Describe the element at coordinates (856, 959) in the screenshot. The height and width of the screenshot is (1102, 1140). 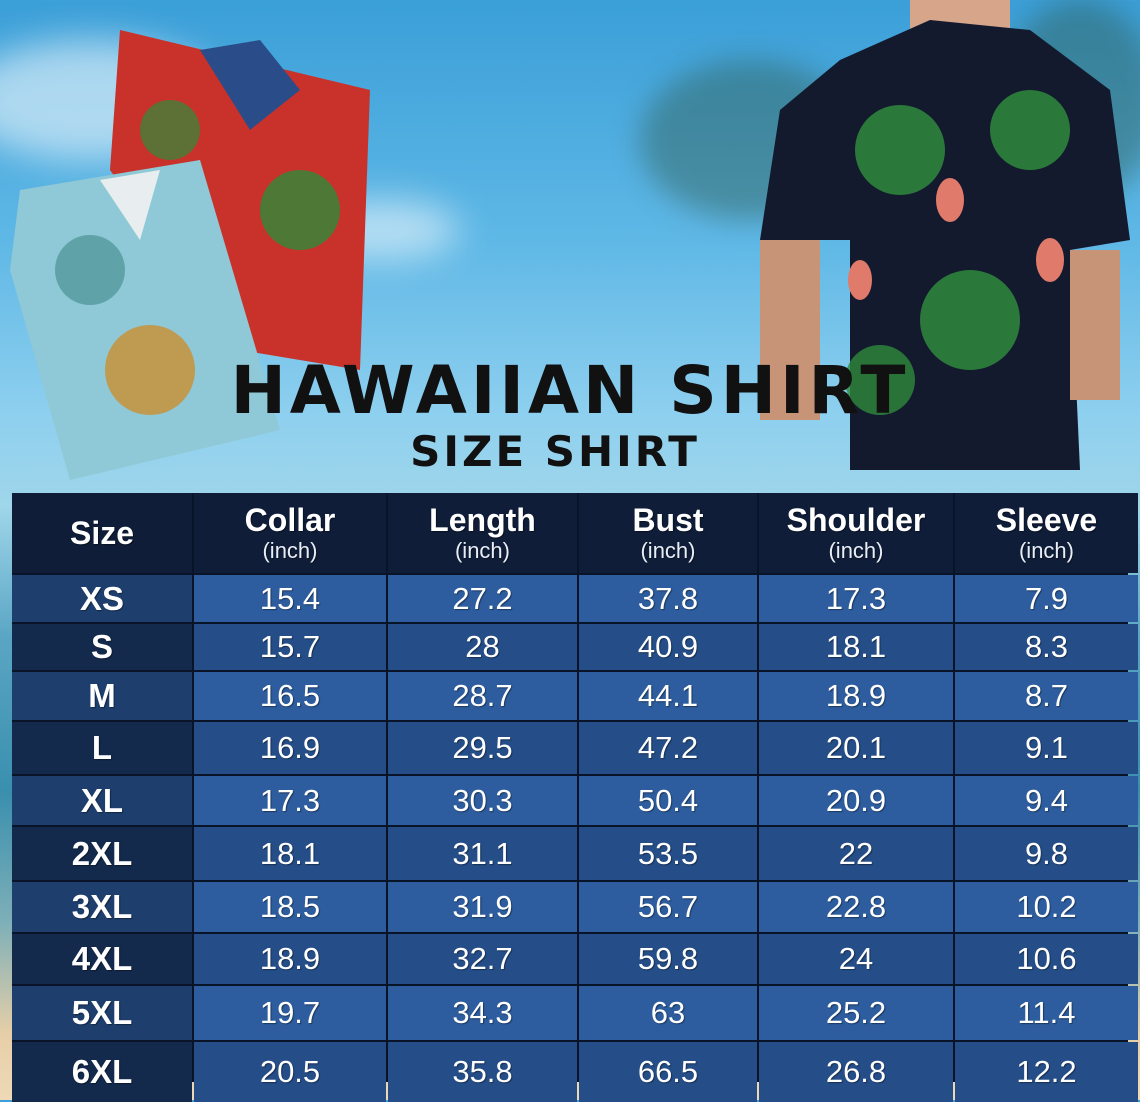
I see `table-cell: 24` at that location.